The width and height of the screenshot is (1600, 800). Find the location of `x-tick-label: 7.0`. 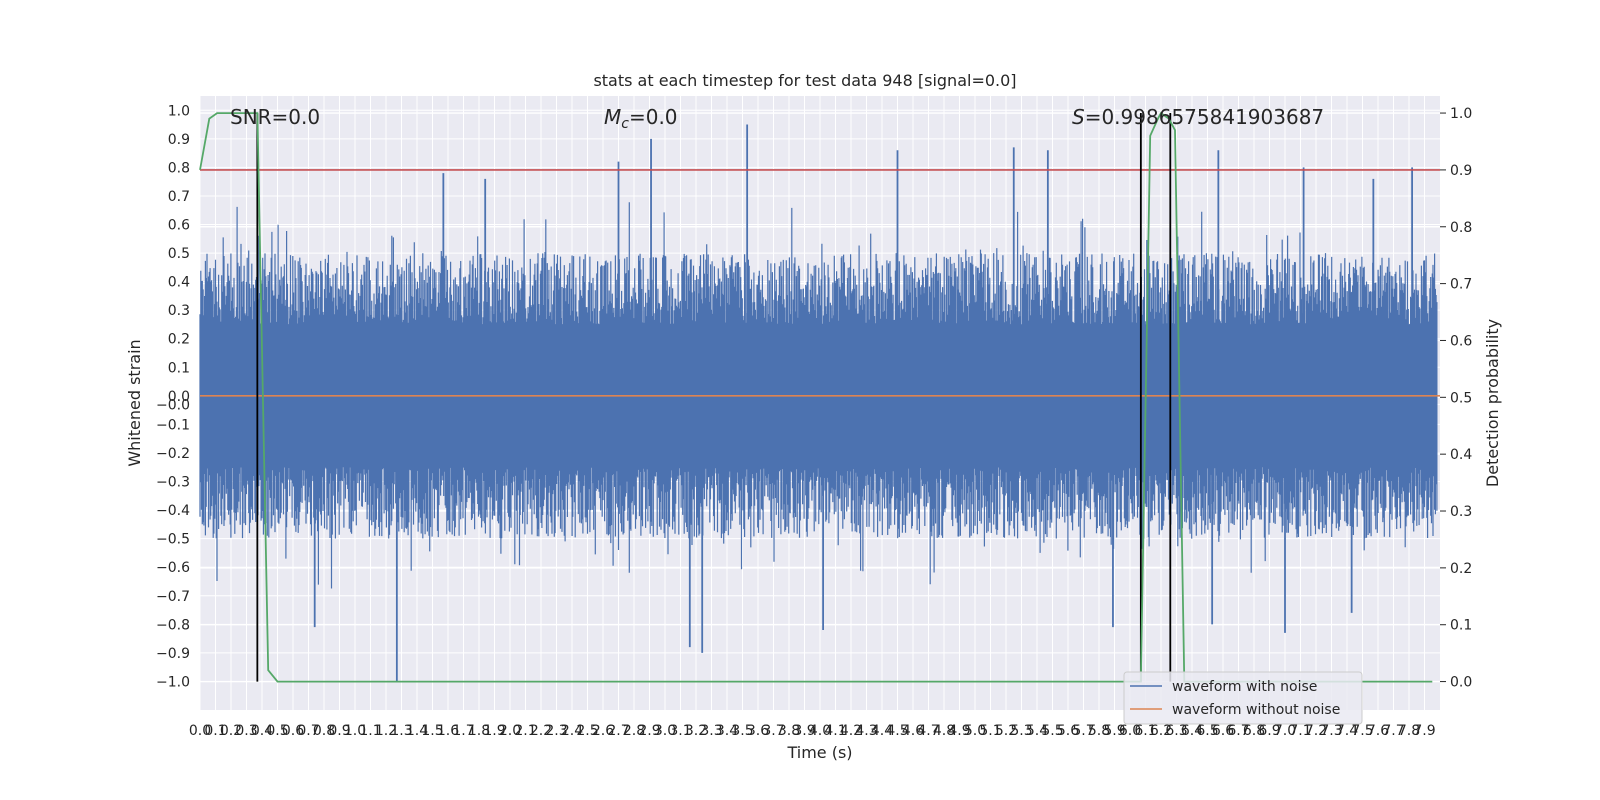

x-tick-label: 7.0 is located at coordinates (1285, 731).